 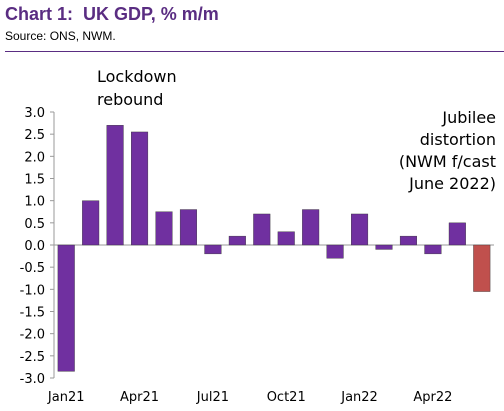 What do you see at coordinates (433, 249) in the screenshot?
I see `bar-apr22` at bounding box center [433, 249].